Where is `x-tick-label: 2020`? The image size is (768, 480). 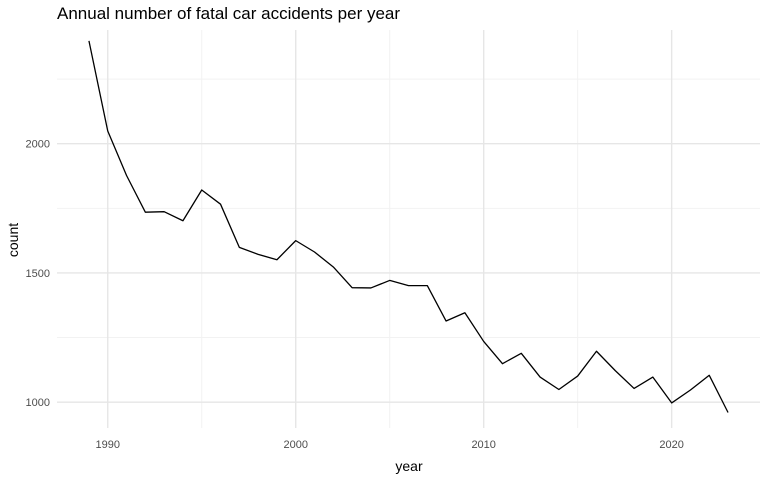
x-tick-label: 2020 is located at coordinates (671, 445).